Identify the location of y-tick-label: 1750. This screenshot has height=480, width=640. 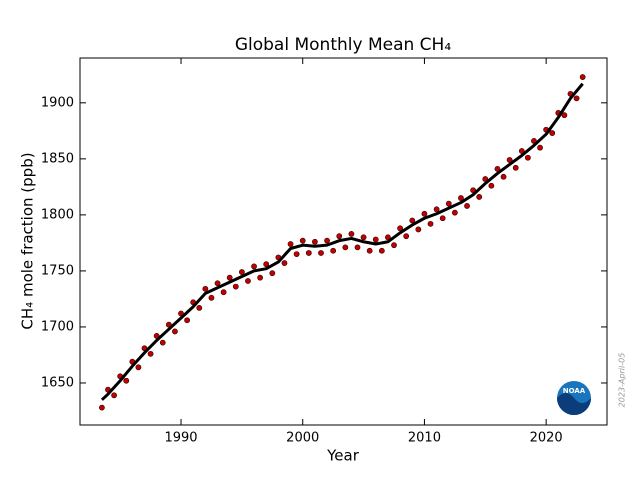
(57, 270).